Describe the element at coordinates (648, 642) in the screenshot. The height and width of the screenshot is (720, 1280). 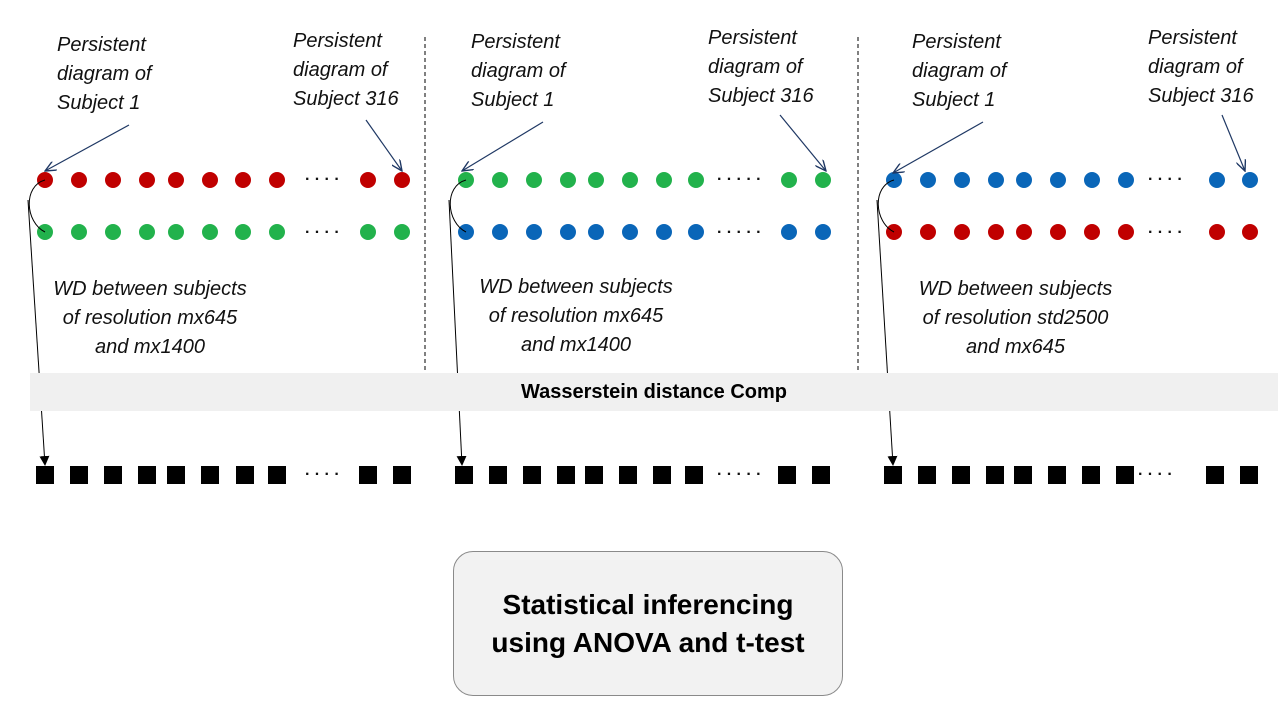
I see `statistical-inferencing-line-2: using ANOVA and t-test` at that location.